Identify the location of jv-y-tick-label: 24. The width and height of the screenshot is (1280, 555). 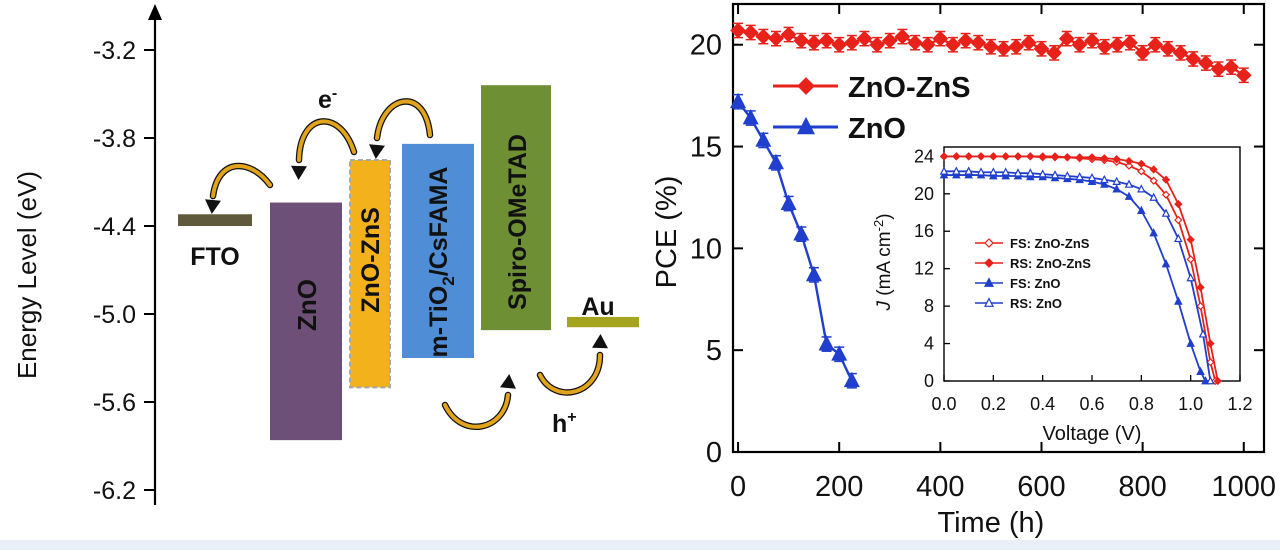
(924, 156).